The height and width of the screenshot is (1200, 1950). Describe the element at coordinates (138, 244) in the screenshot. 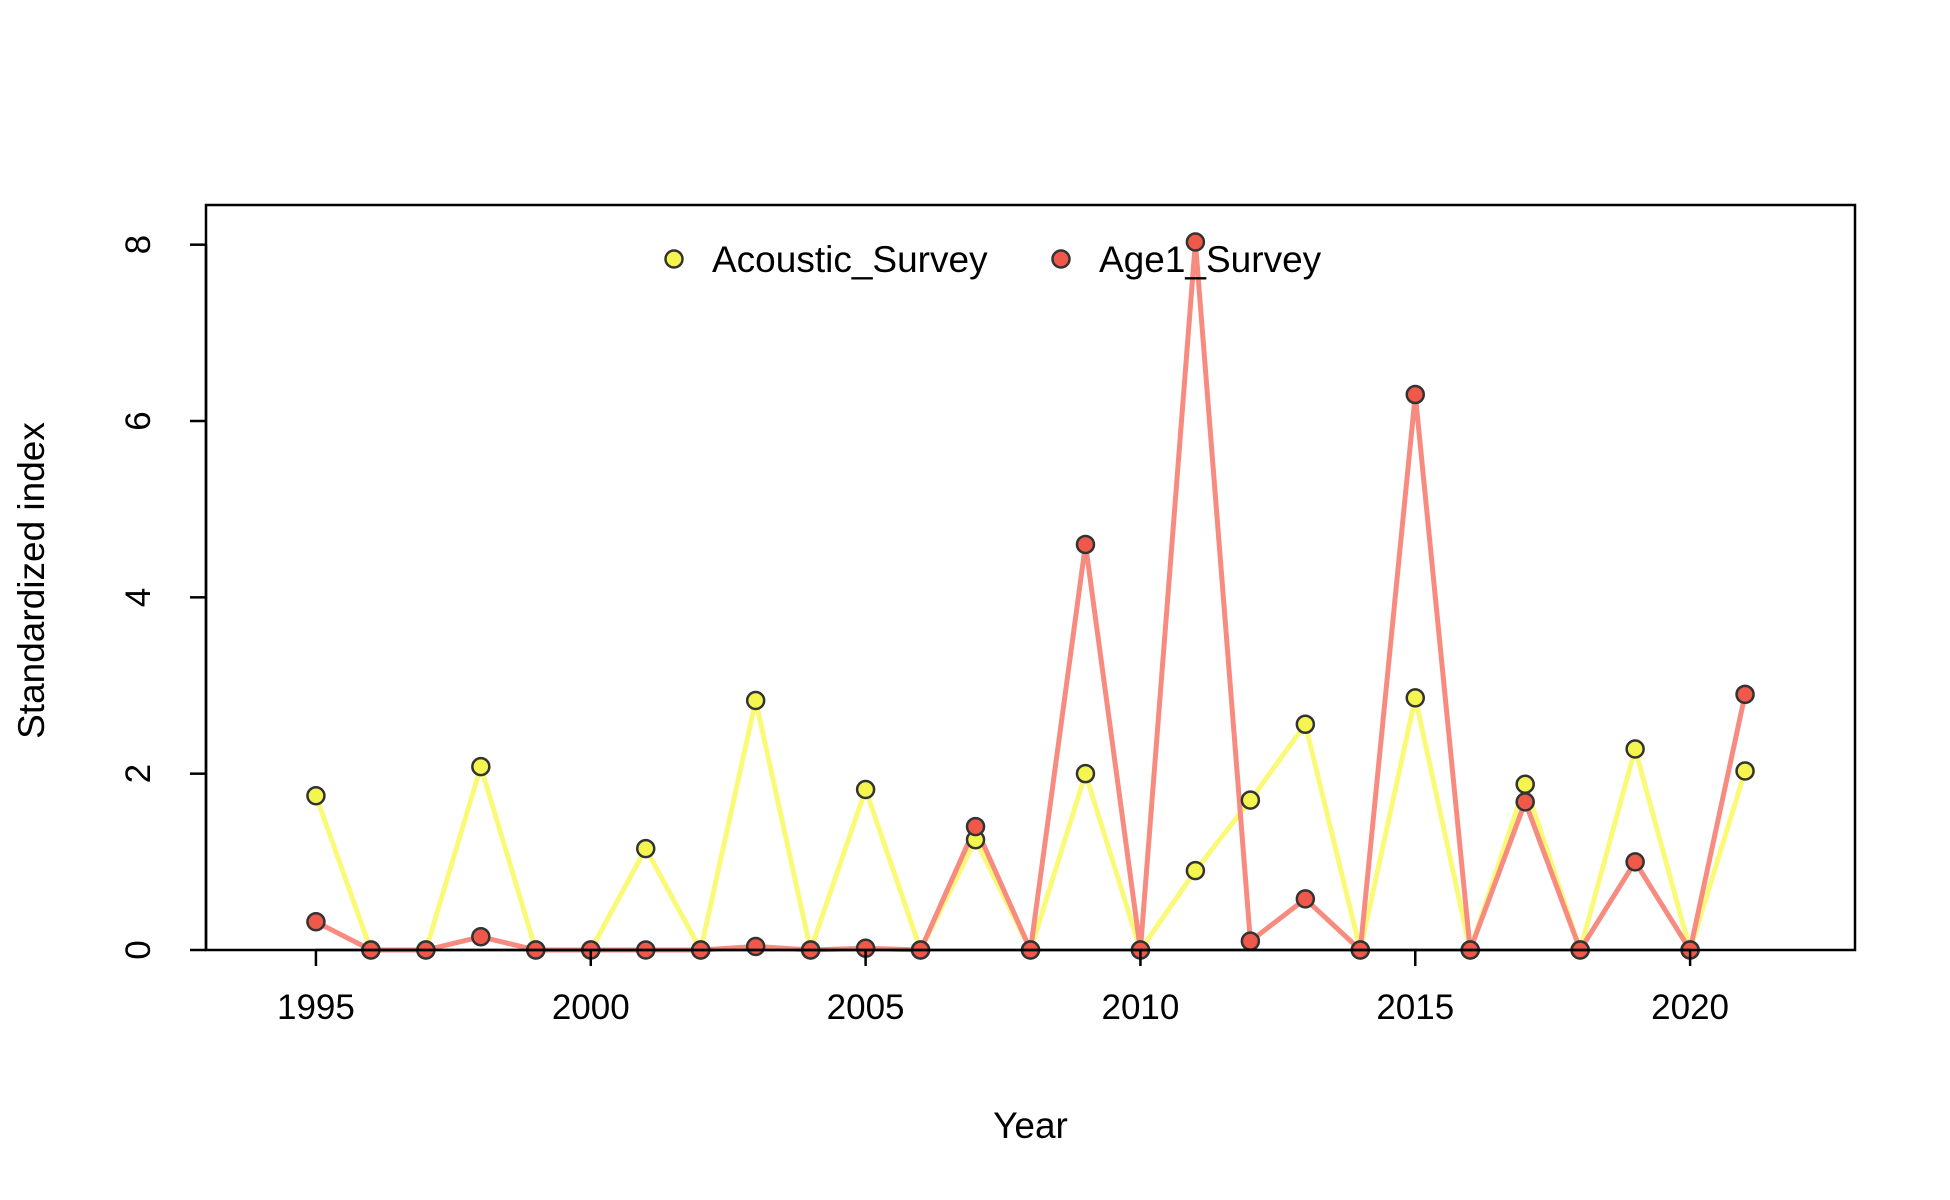

I see `y-tick-label: 8` at that location.